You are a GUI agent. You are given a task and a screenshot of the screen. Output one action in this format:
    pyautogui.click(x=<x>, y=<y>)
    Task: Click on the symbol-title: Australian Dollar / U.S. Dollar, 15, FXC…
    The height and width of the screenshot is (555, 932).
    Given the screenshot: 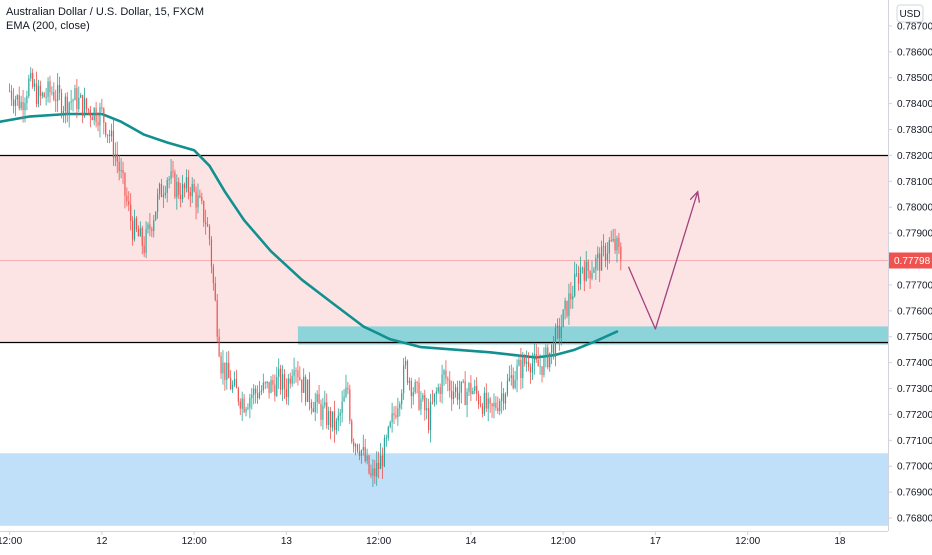 What is the action you would take?
    pyautogui.click(x=105, y=12)
    